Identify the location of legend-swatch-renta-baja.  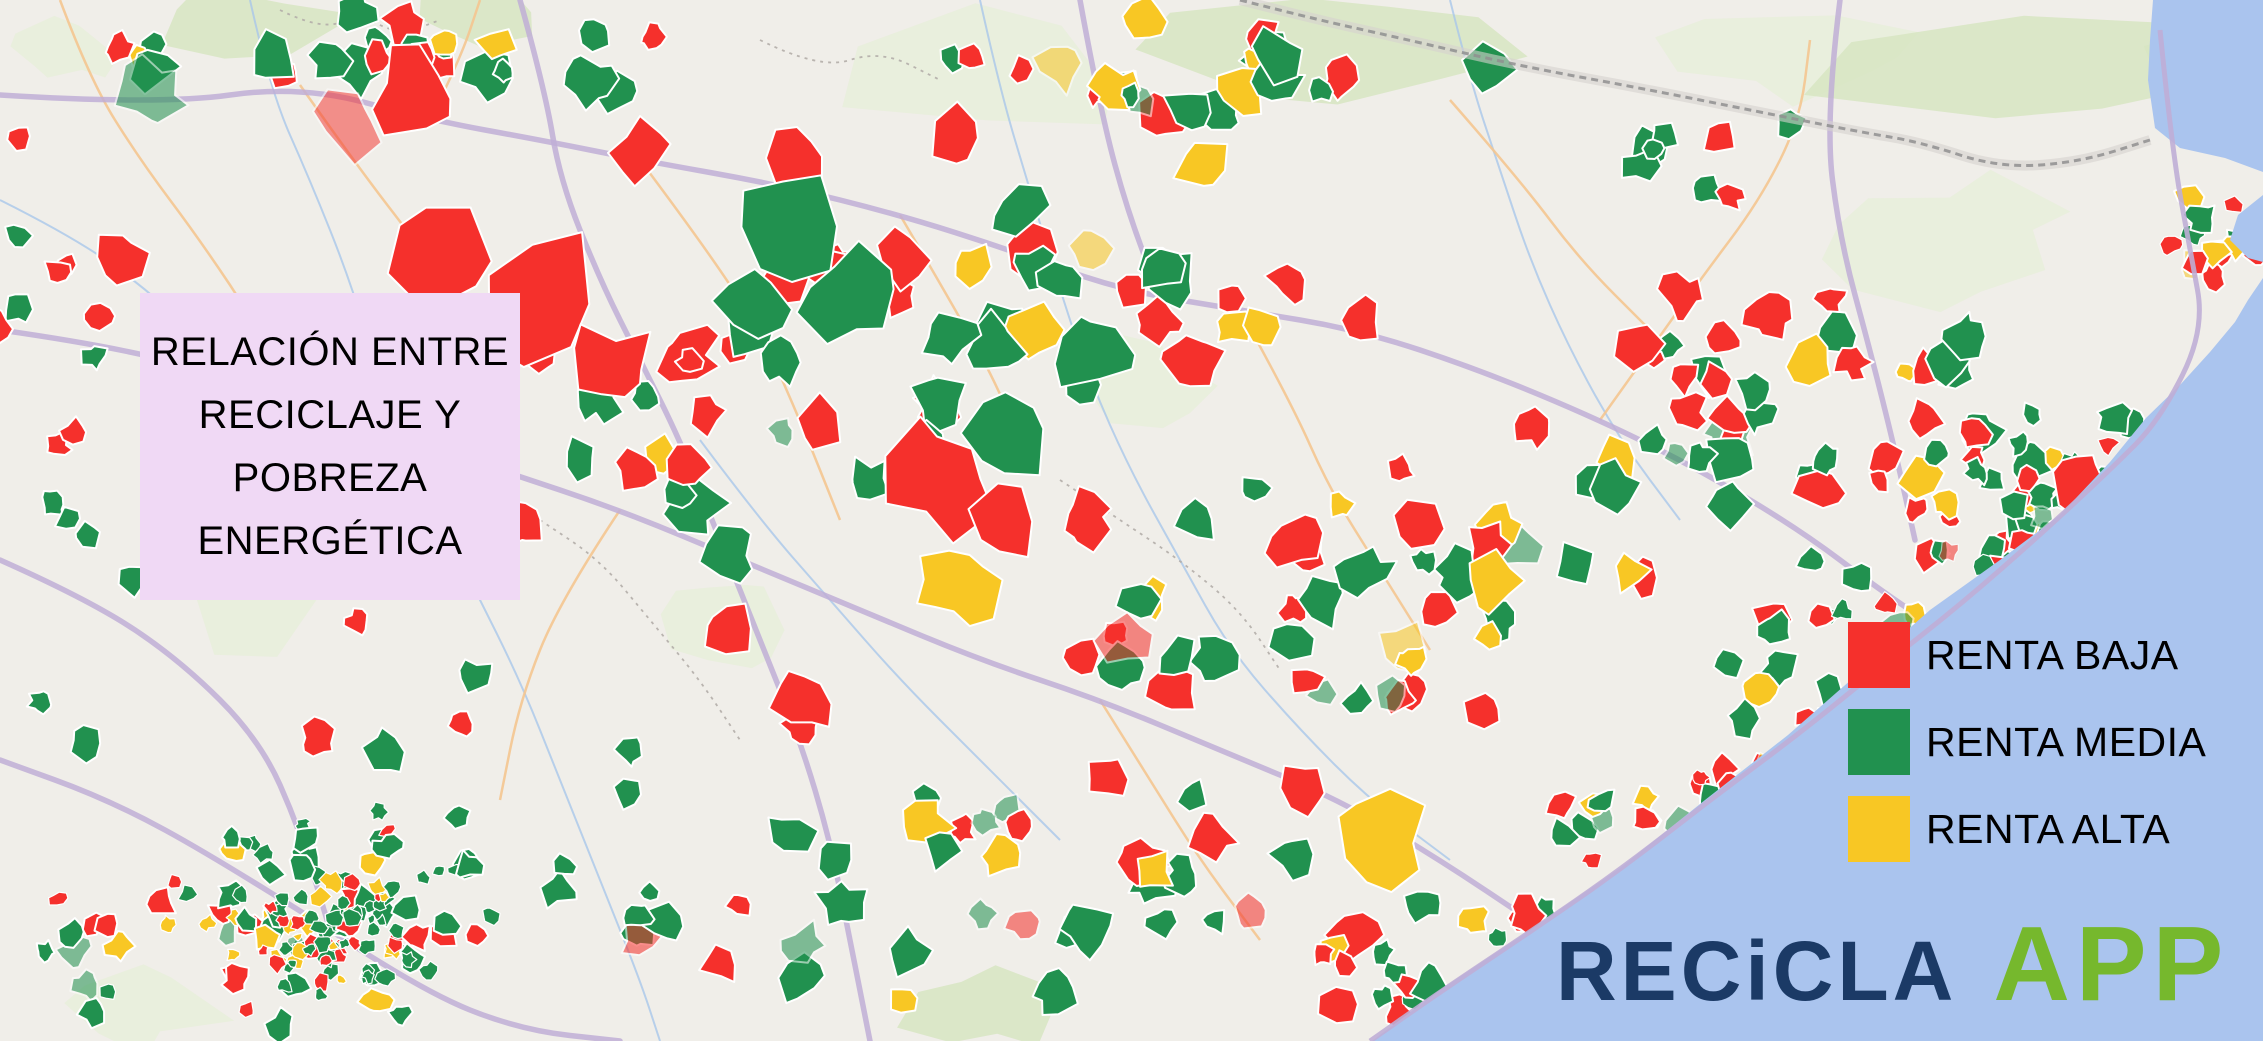
(1879, 655).